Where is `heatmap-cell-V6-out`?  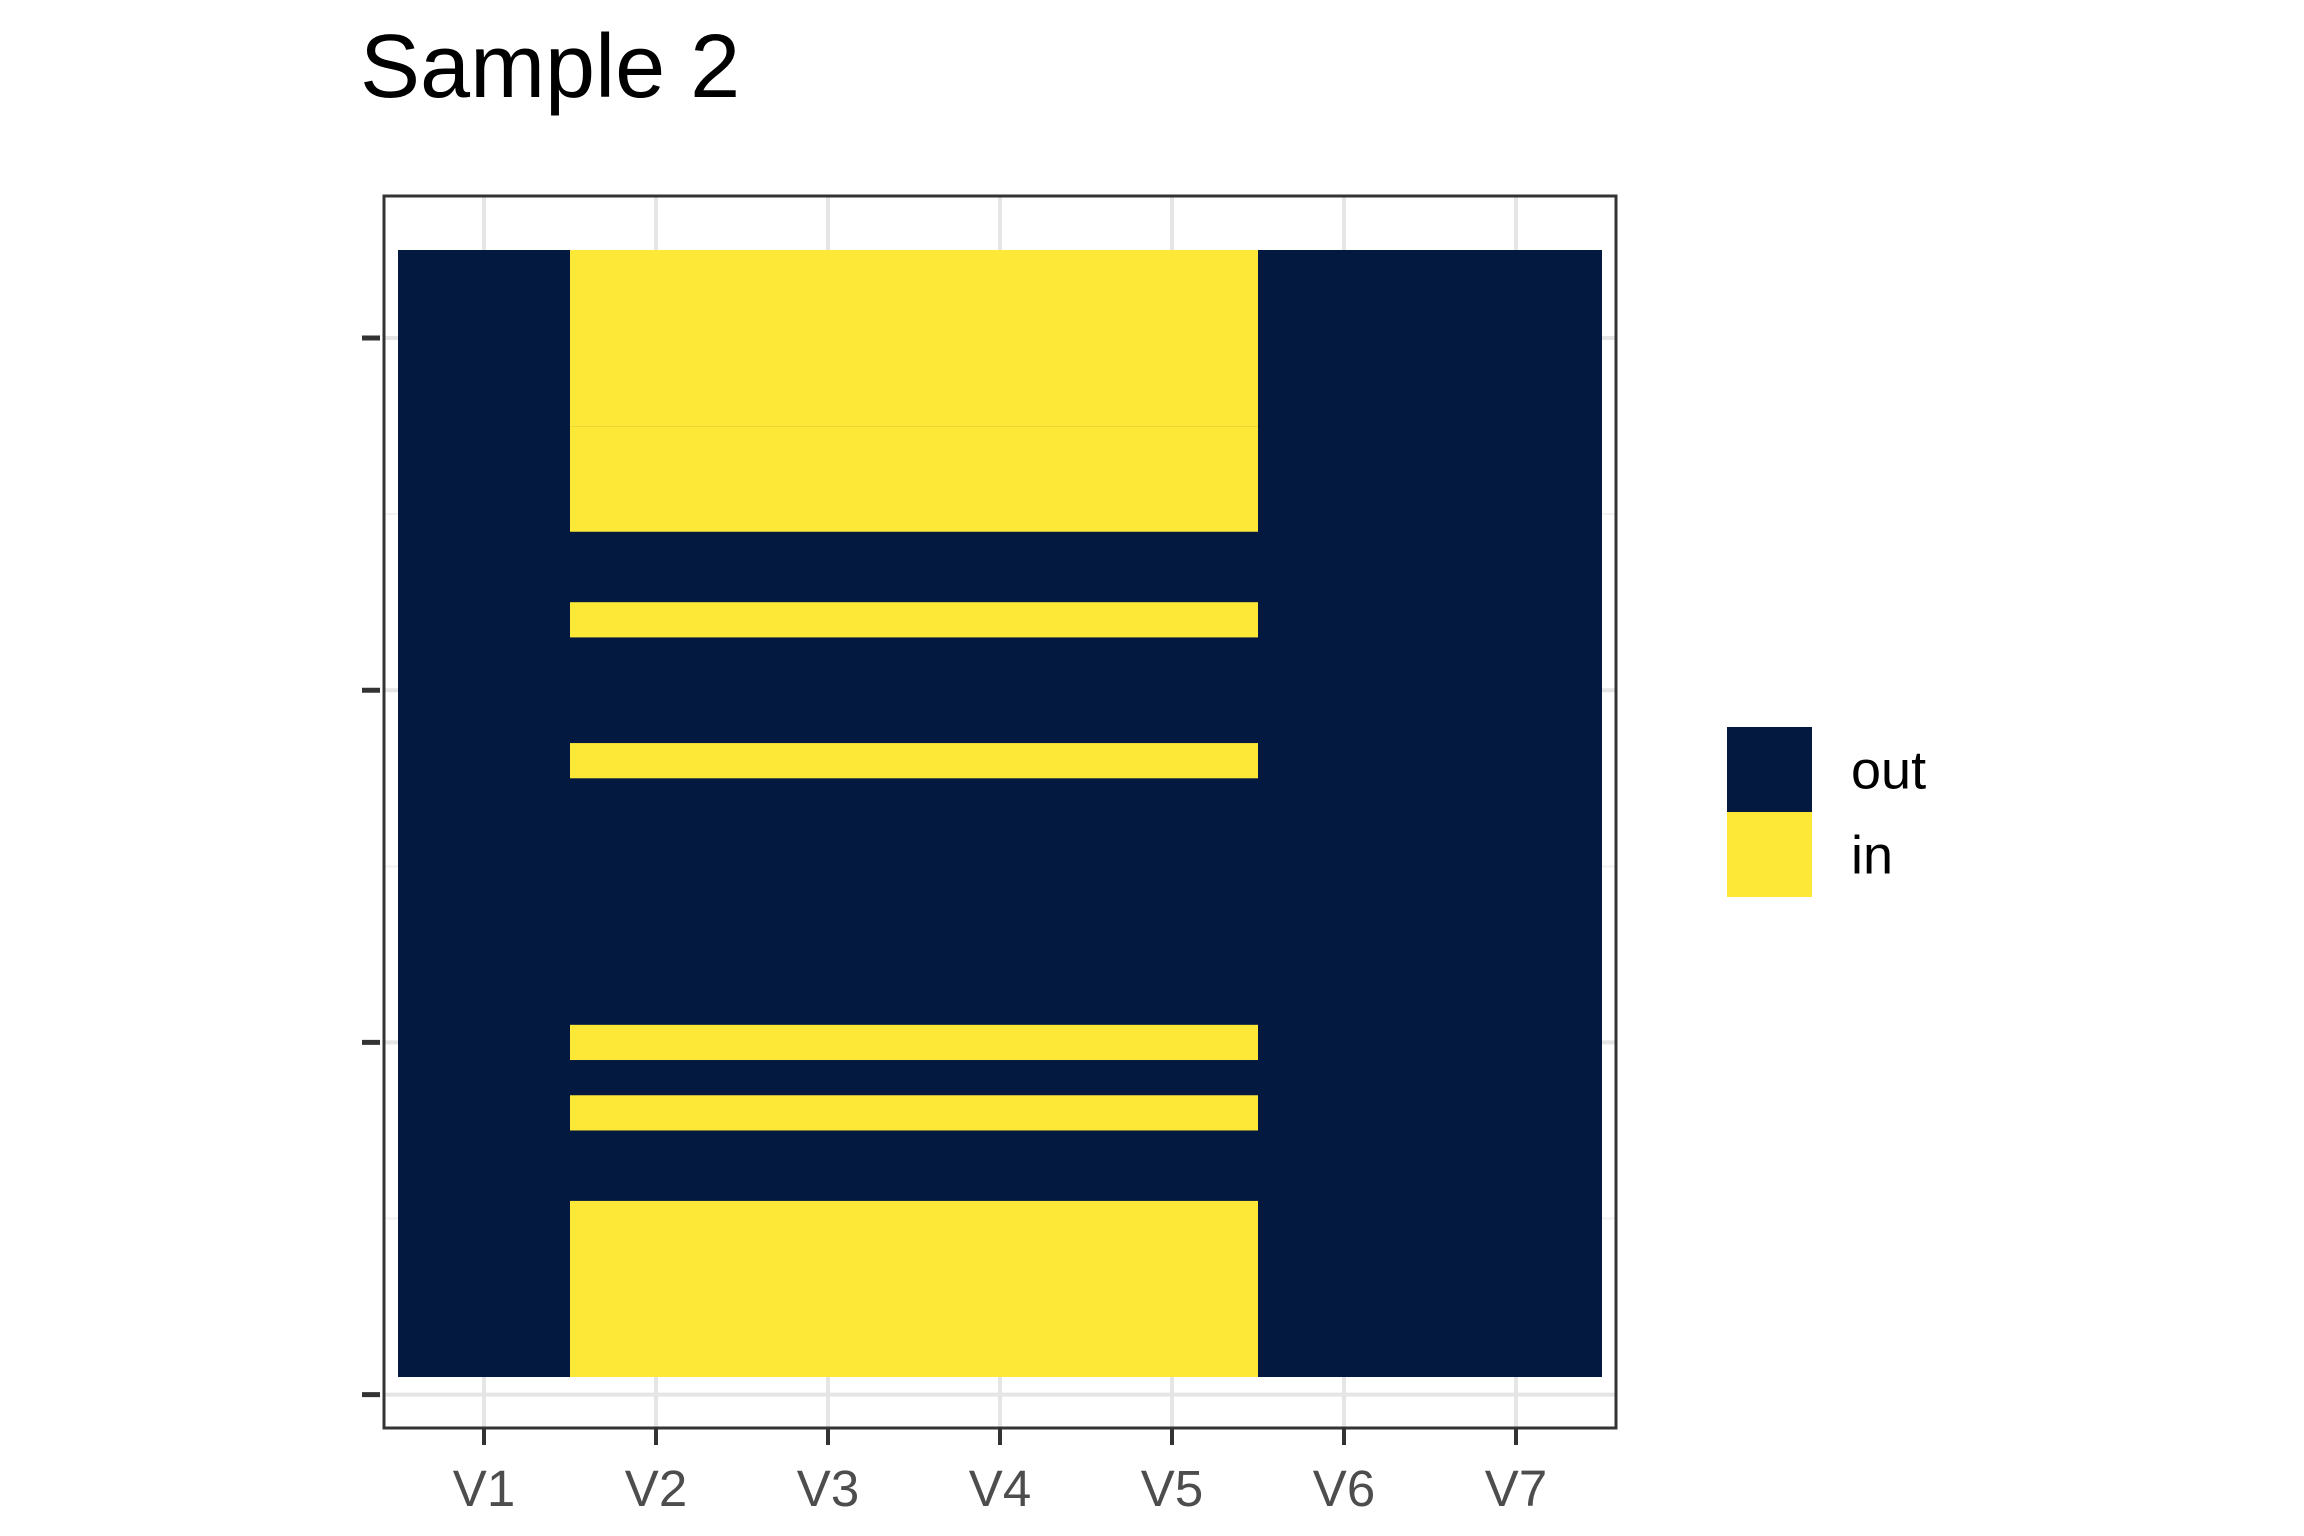
heatmap-cell-V6-out is located at coordinates (1344, 813).